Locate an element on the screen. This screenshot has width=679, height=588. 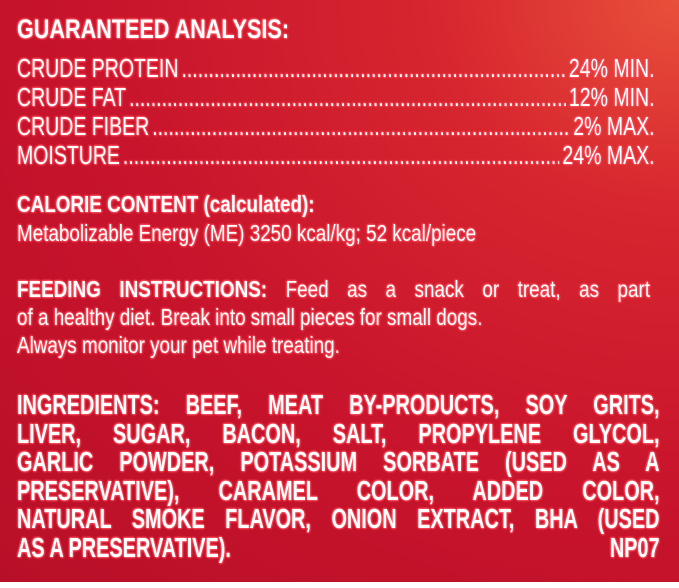
analysis-row: CRUDE FAT 12% MIN. is located at coordinates (336, 97).